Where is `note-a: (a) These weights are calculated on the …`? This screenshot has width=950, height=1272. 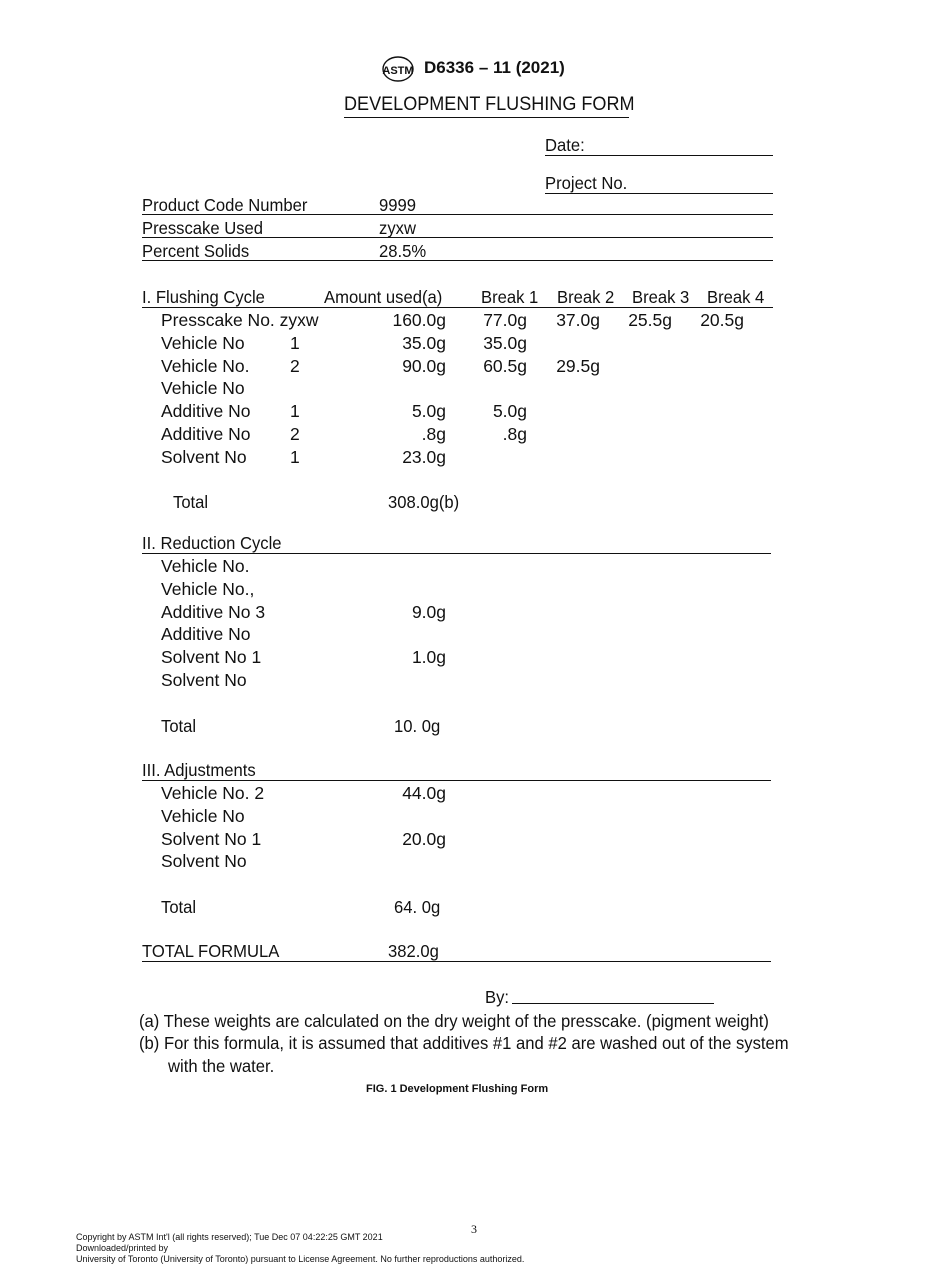 note-a: (a) These weights are calculated on the … is located at coordinates (454, 1021).